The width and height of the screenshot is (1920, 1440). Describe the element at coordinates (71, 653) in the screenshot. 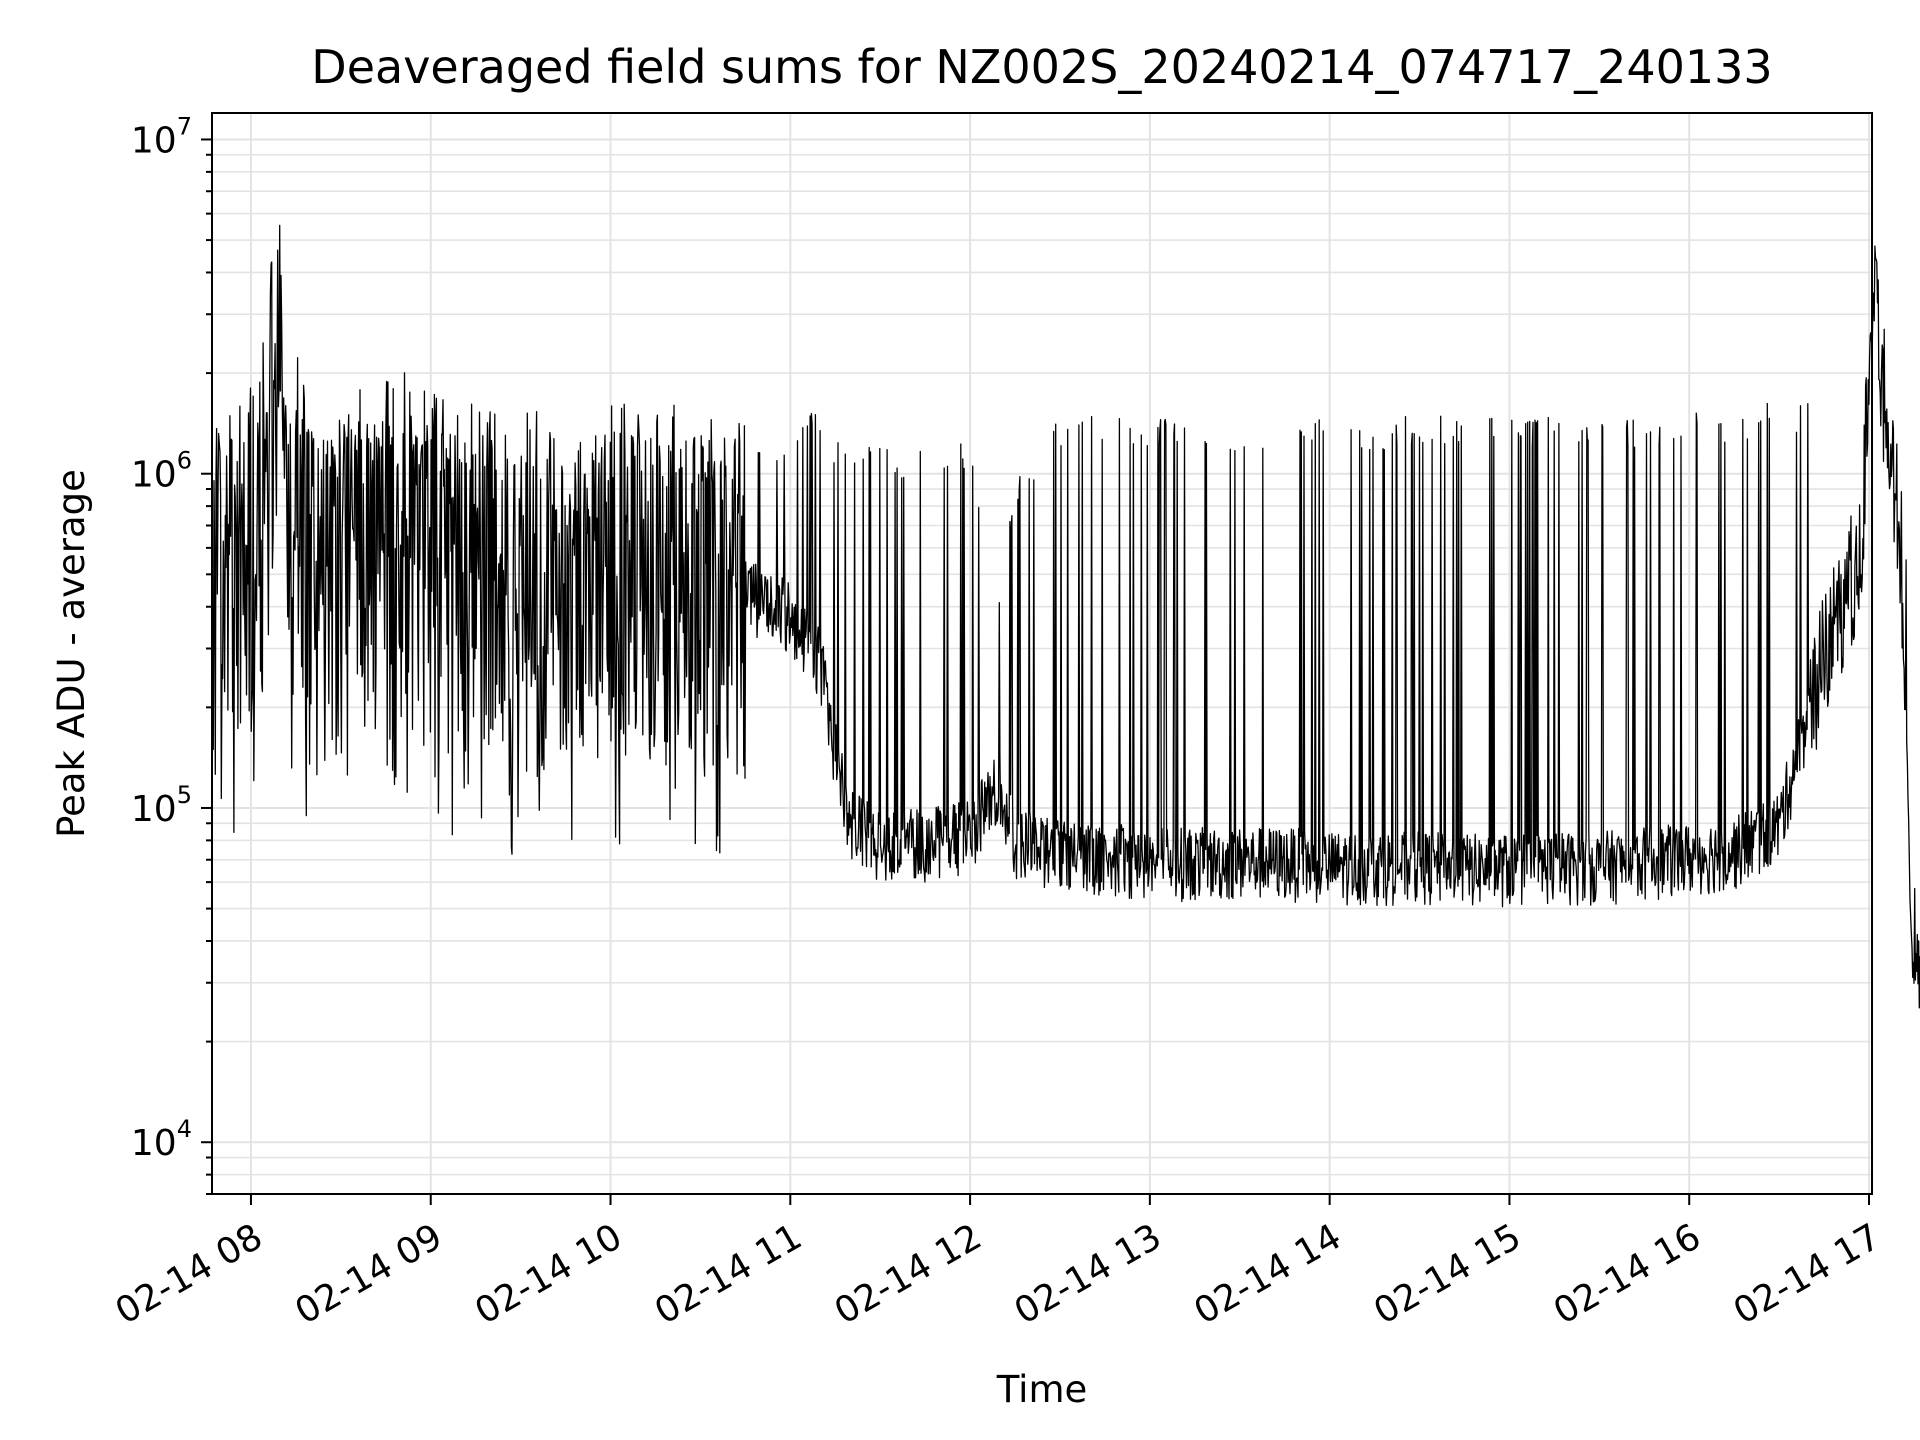

I see `y-axis-label: Peak ADU - average` at that location.